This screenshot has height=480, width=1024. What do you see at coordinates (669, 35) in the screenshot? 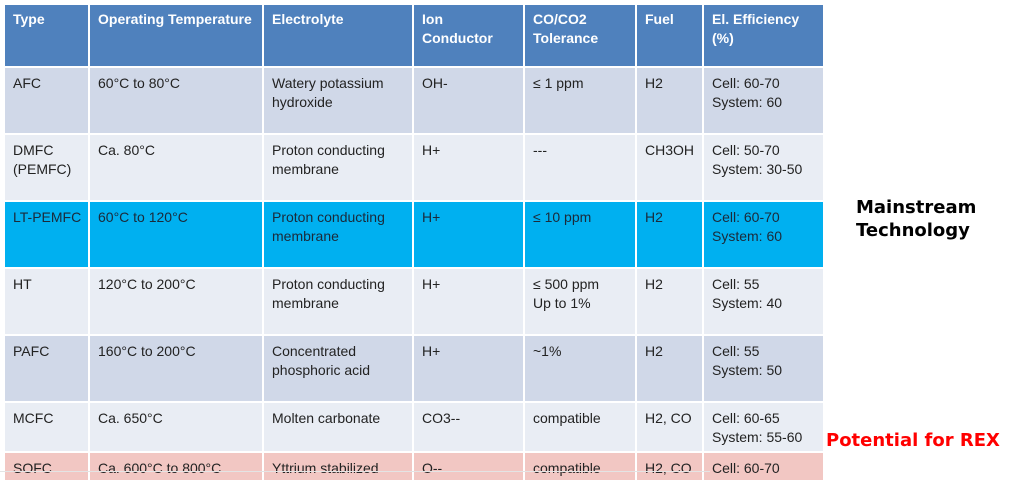
I see `header-fuel: Fuel` at bounding box center [669, 35].